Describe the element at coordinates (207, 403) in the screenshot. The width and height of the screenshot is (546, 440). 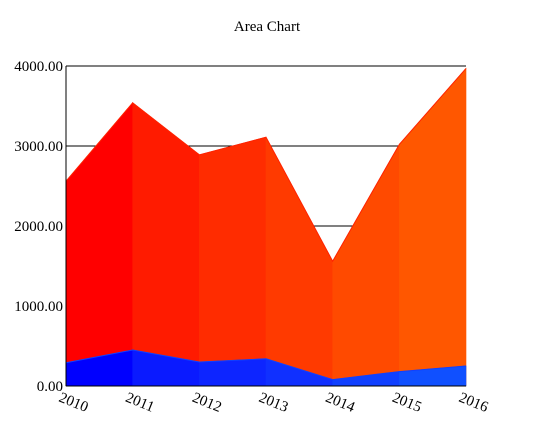
I see `x-tick-label: 2012` at that location.